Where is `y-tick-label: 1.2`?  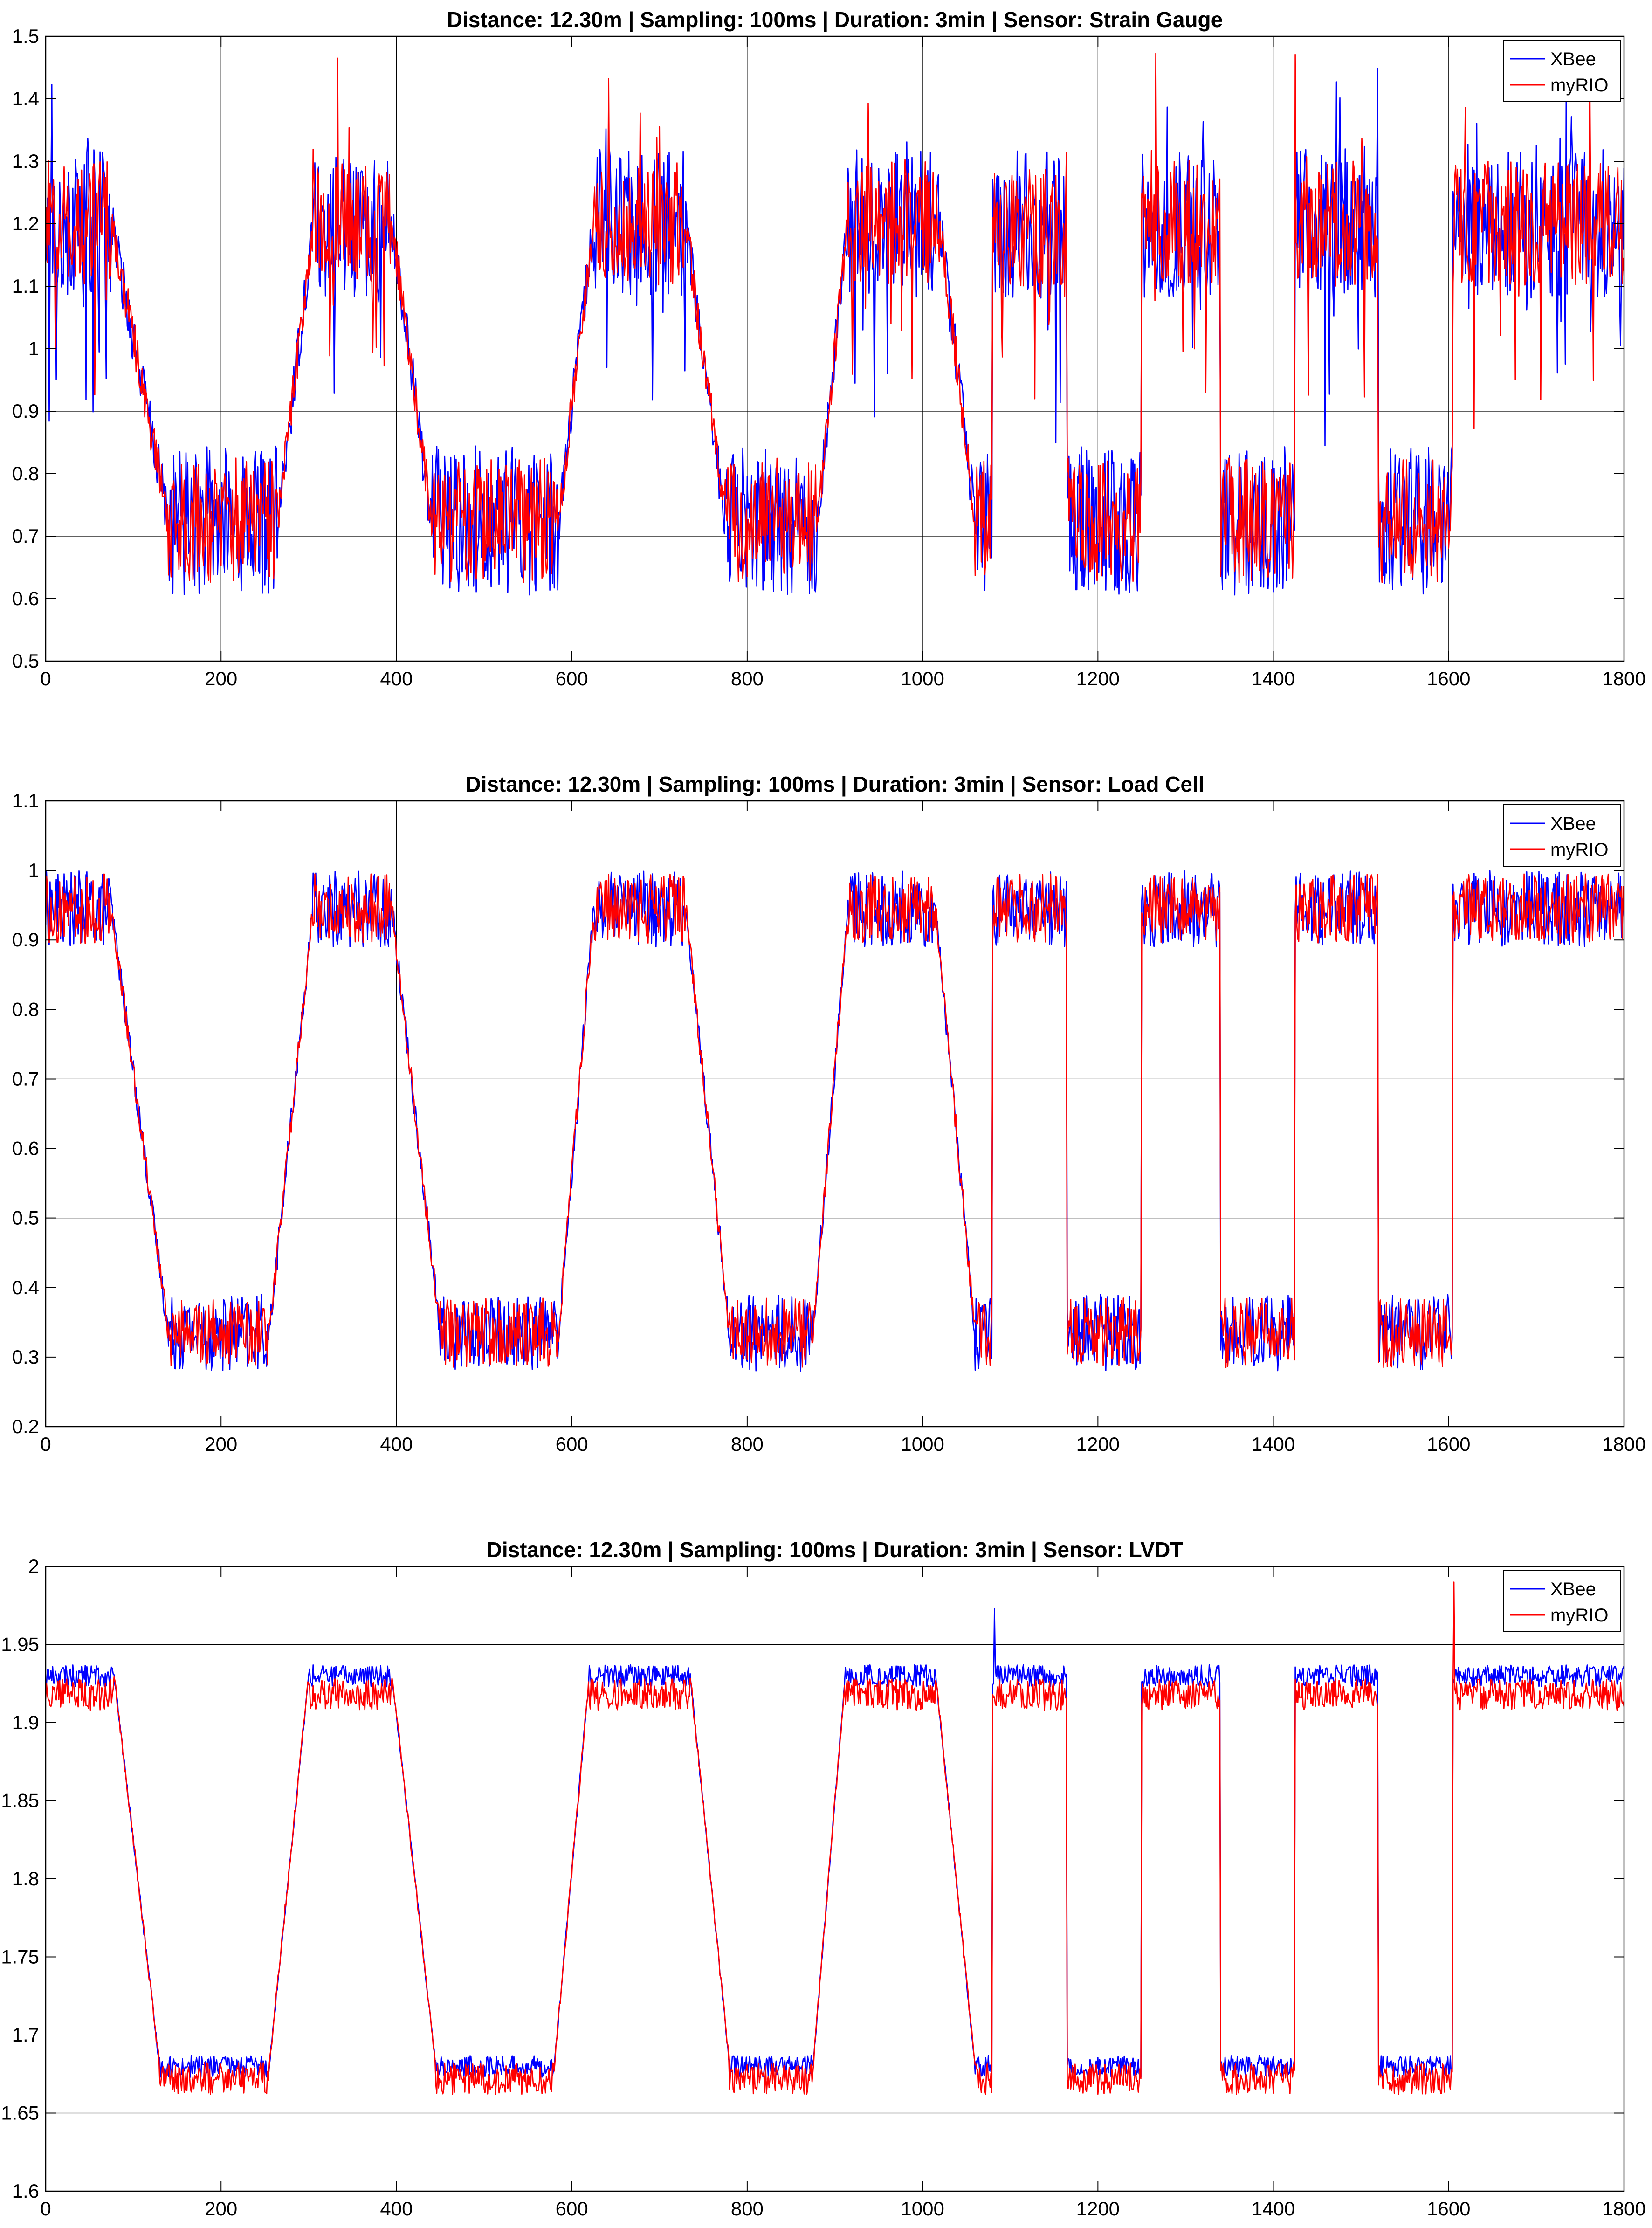 y-tick-label: 1.2 is located at coordinates (26, 224).